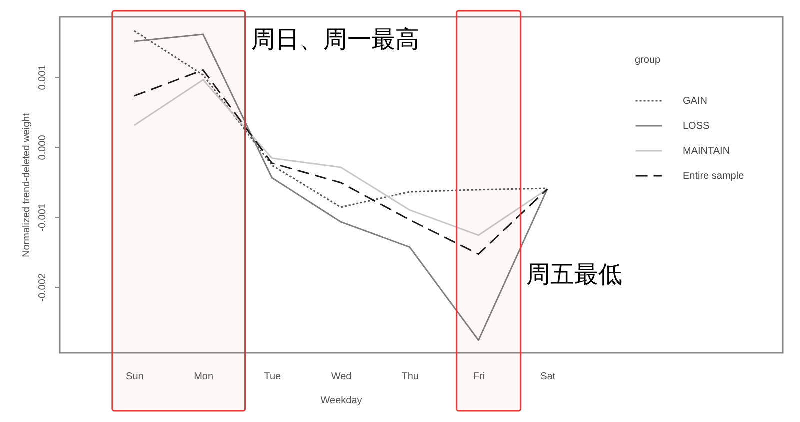 The image size is (800, 422). Describe the element at coordinates (43, 217) in the screenshot. I see `y-tick-label: -0.001` at that location.